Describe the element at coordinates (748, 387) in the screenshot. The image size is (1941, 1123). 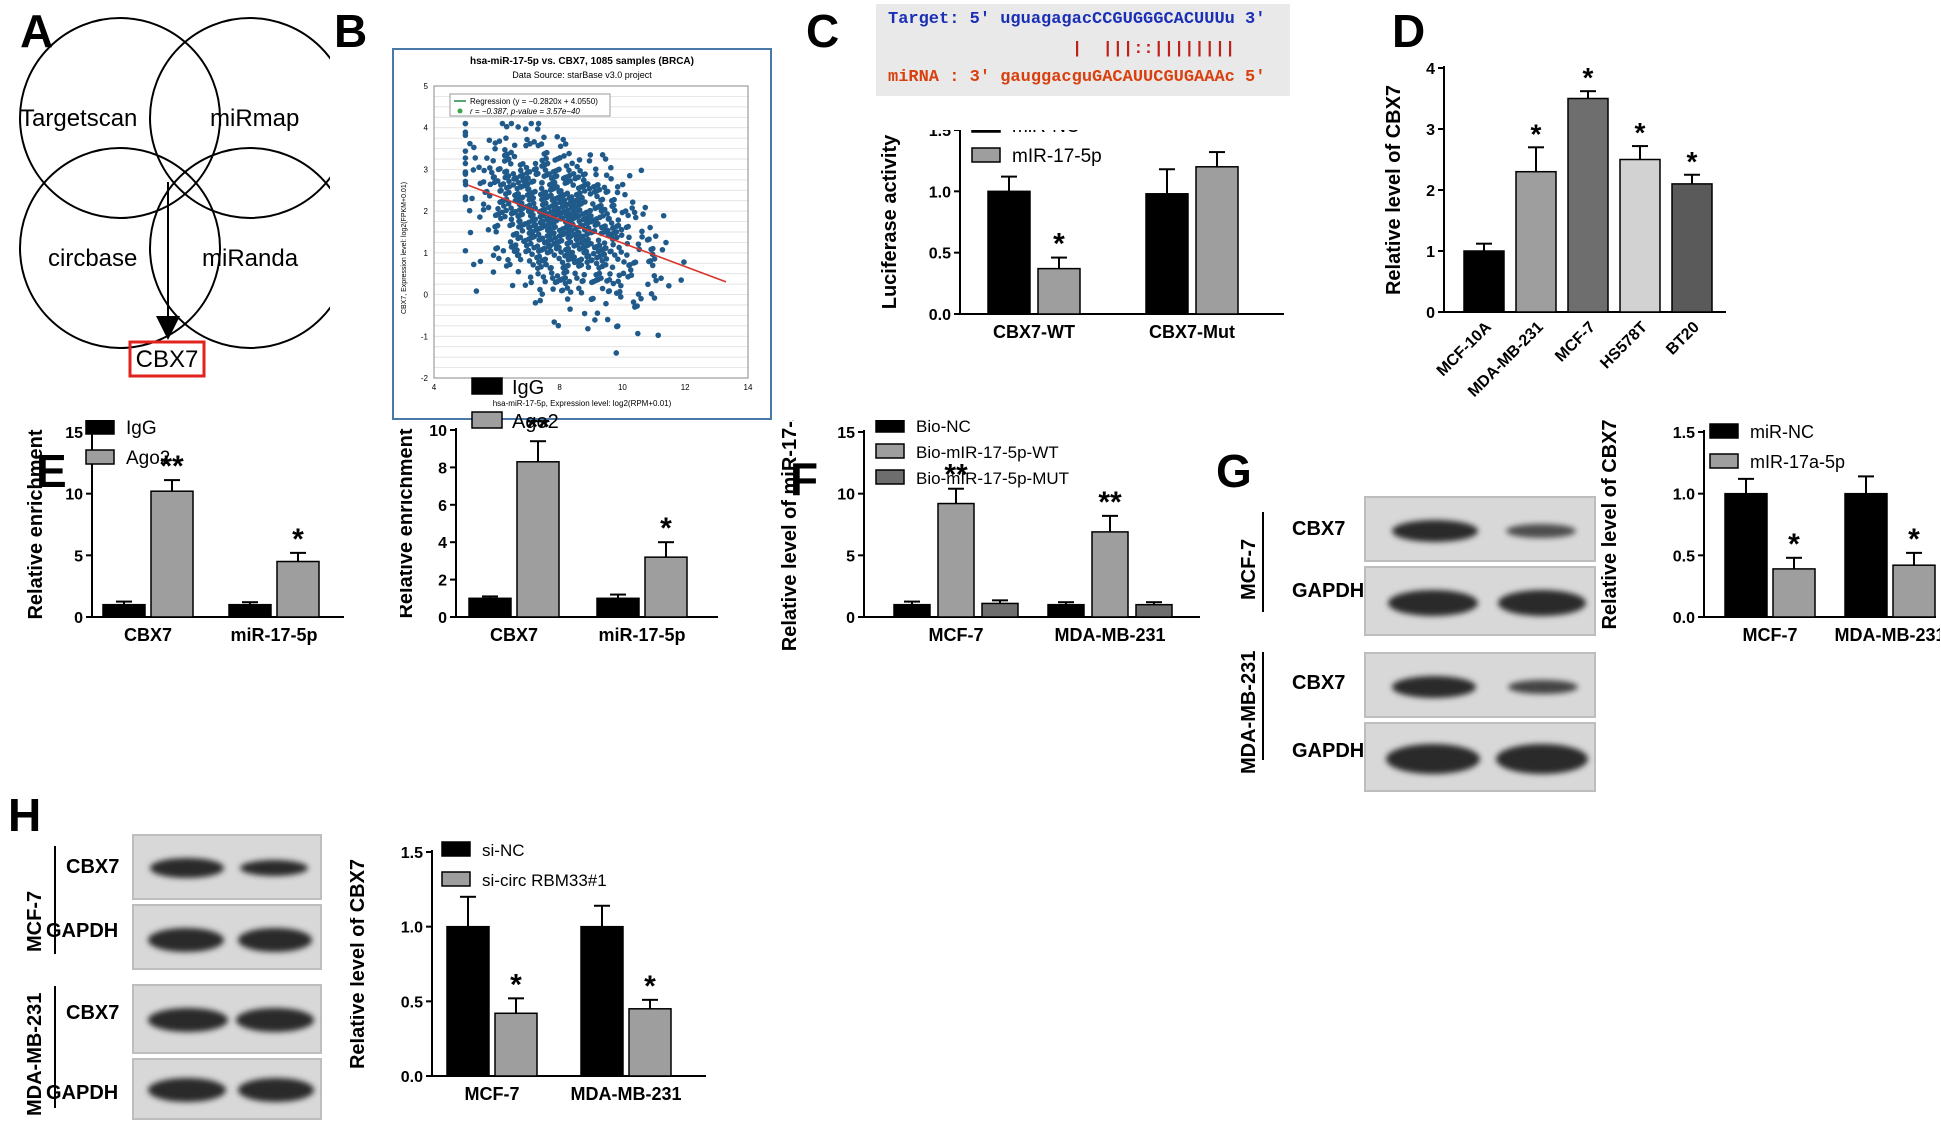
I see `scatter-xtick: 14` at that location.